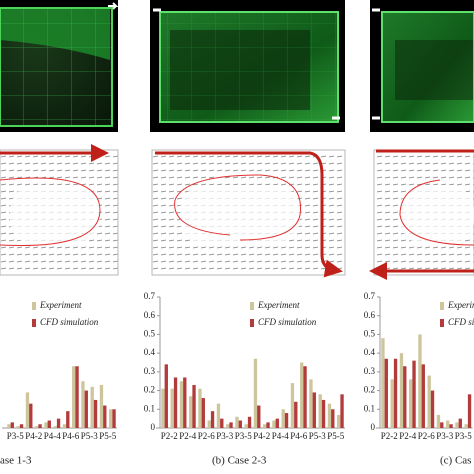 The width and height of the screenshot is (474, 474). Describe the element at coordinates (247, 66) in the screenshot. I see `photo-middle` at that location.